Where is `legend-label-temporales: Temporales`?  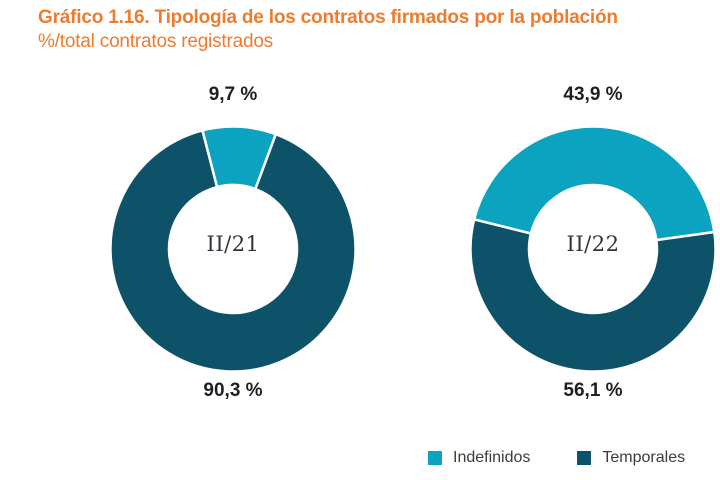 legend-label-temporales: Temporales is located at coordinates (644, 457).